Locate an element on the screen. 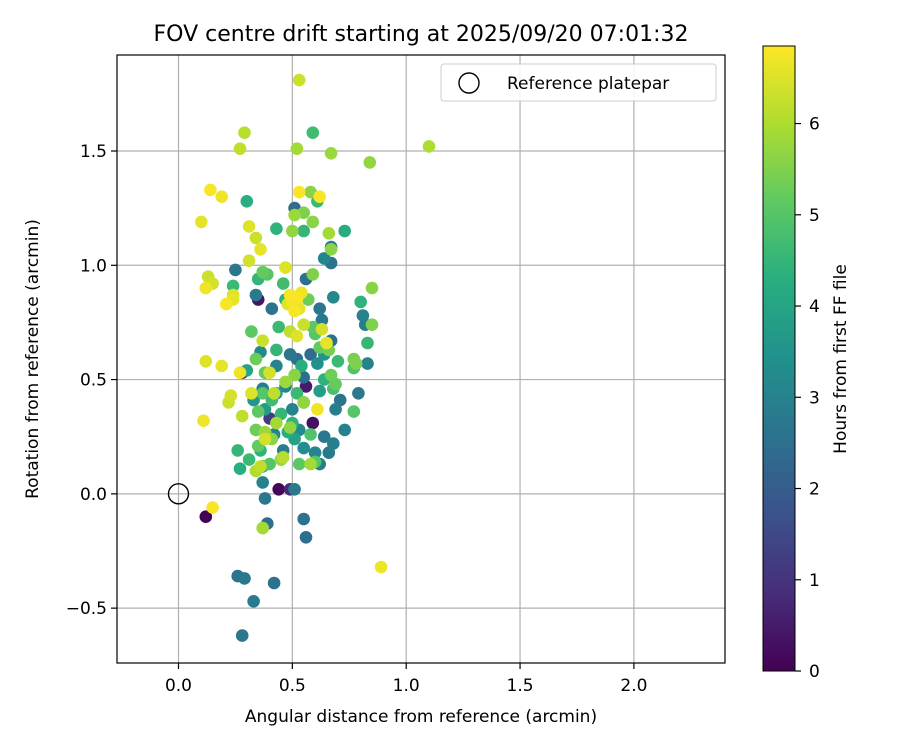 Image resolution: width=900 pixels, height=754 pixels. colorbar-tick-label: 3 is located at coordinates (814, 398).